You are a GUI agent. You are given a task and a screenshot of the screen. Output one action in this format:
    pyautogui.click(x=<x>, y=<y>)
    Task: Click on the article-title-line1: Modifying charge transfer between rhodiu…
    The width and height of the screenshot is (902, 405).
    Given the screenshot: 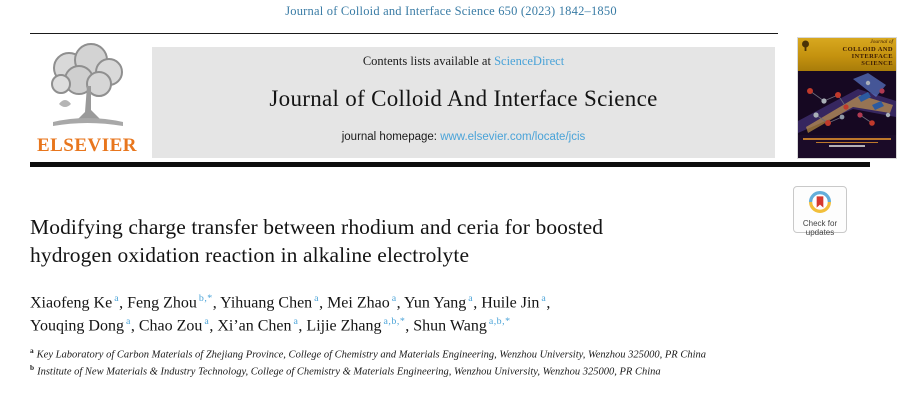 What is the action you would take?
    pyautogui.click(x=317, y=227)
    